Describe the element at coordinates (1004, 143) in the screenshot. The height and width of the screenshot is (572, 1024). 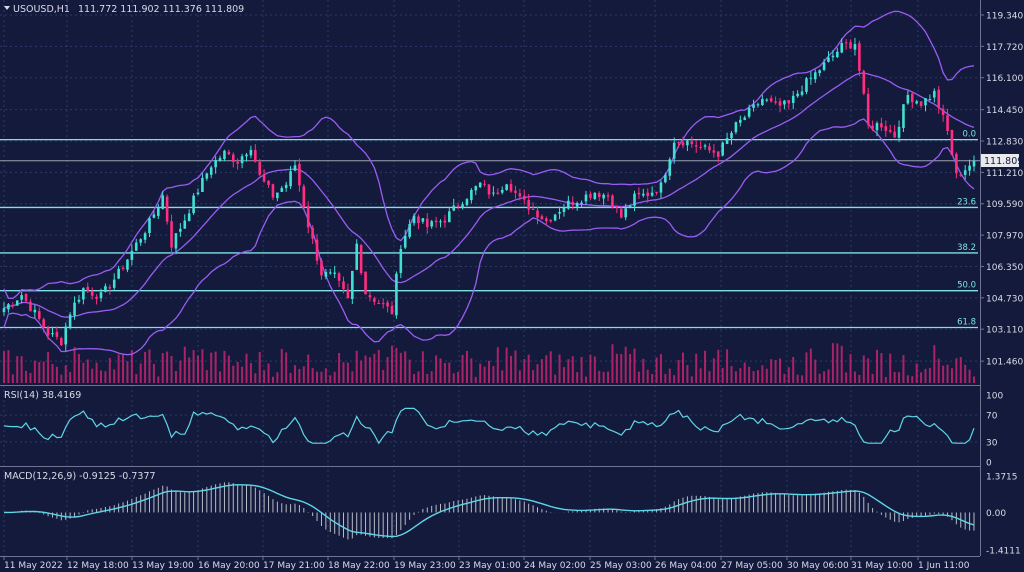
I see `price-tick-label: 112.830` at that location.